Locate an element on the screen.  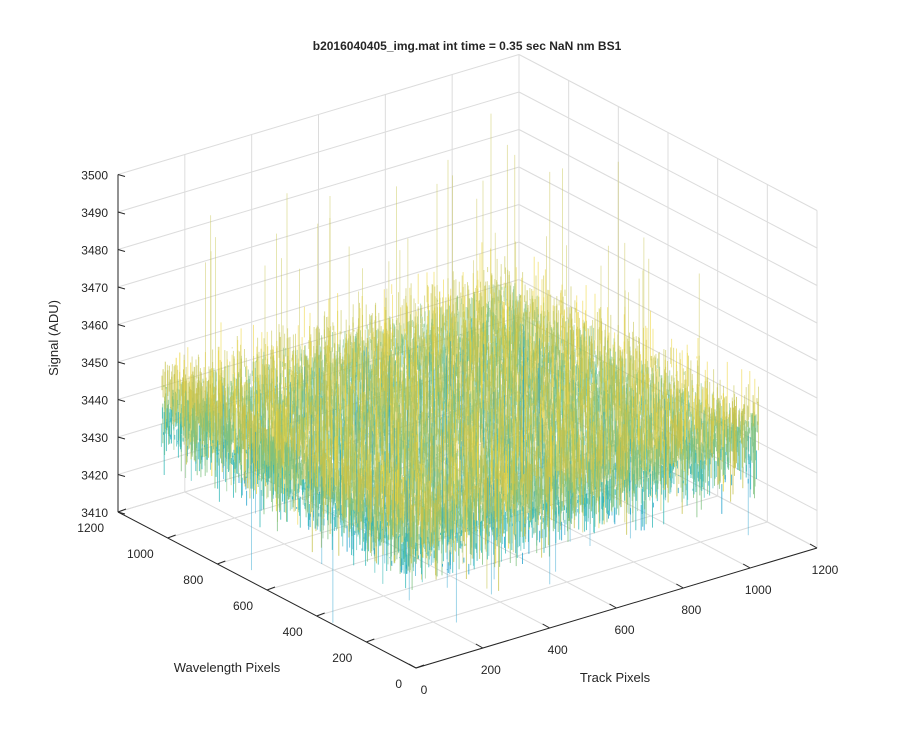
y-tick-label: 0 is located at coordinates (398, 684).